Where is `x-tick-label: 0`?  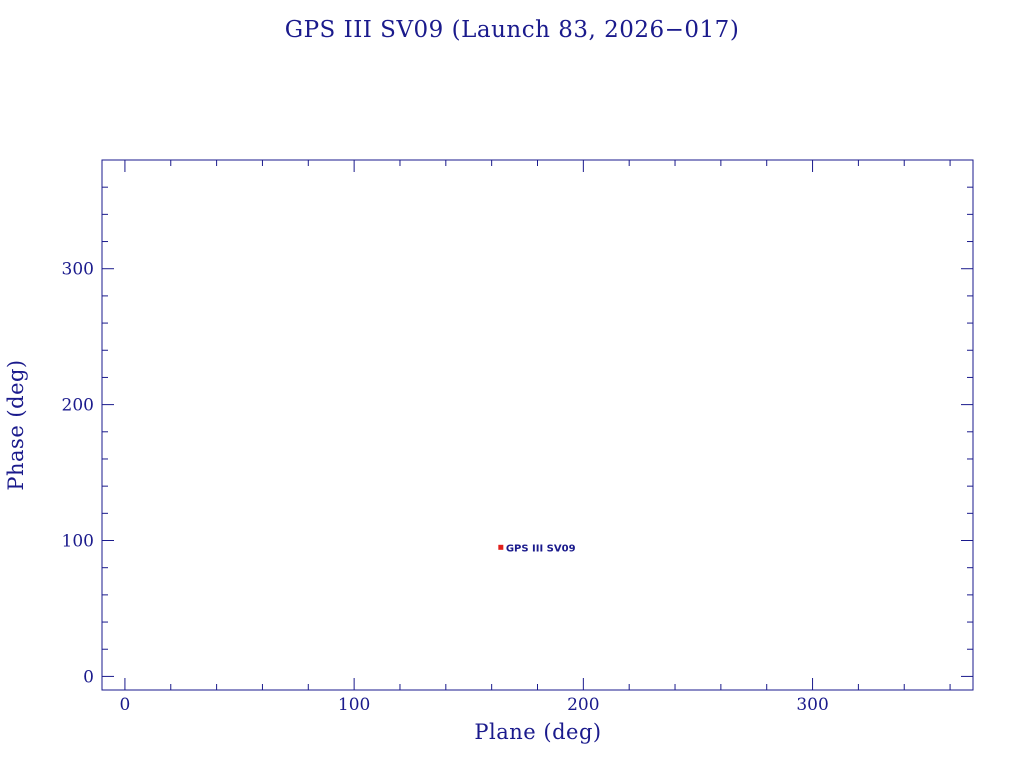 x-tick-label: 0 is located at coordinates (125, 705).